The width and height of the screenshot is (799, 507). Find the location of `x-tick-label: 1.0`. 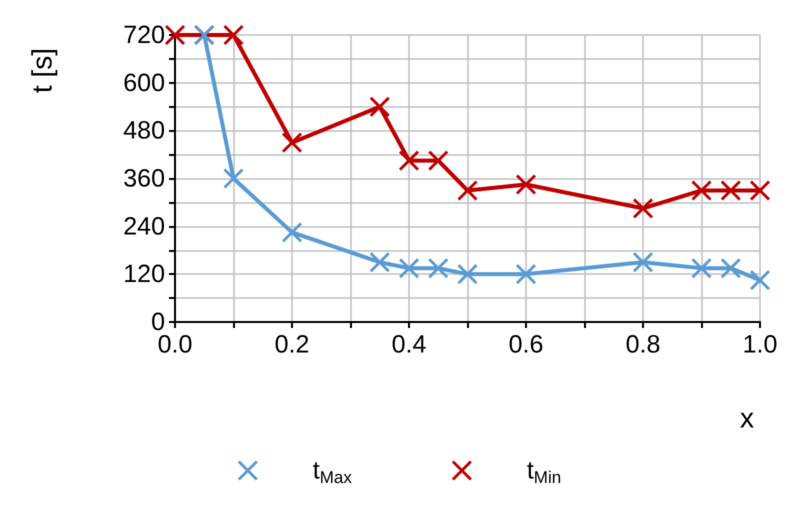

x-tick-label: 1.0 is located at coordinates (760, 344).